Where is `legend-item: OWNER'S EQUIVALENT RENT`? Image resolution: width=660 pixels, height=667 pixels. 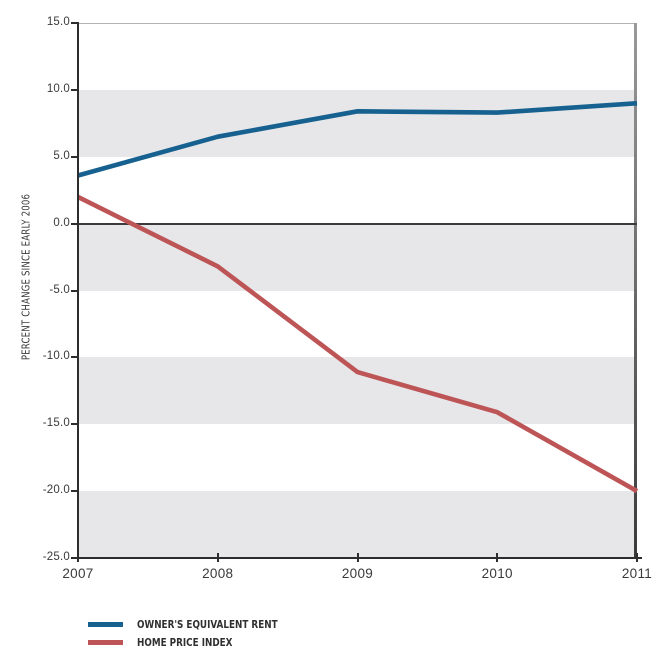
legend-item: OWNER'S EQUIVALENT RENT is located at coordinates (200, 624).